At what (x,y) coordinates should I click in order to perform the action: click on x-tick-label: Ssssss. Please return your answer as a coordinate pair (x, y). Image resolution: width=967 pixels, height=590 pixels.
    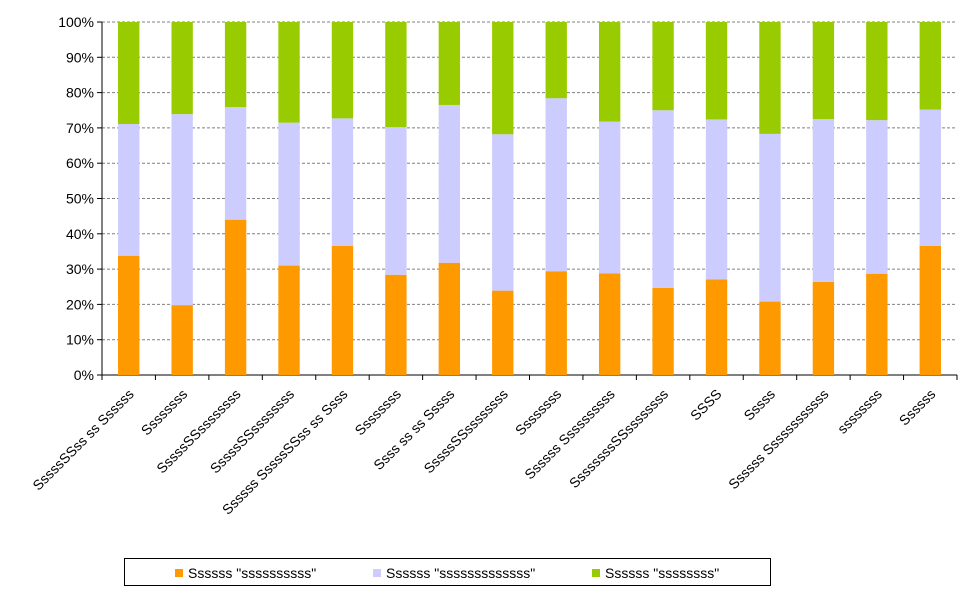
    Looking at the image, I should click on (917, 407).